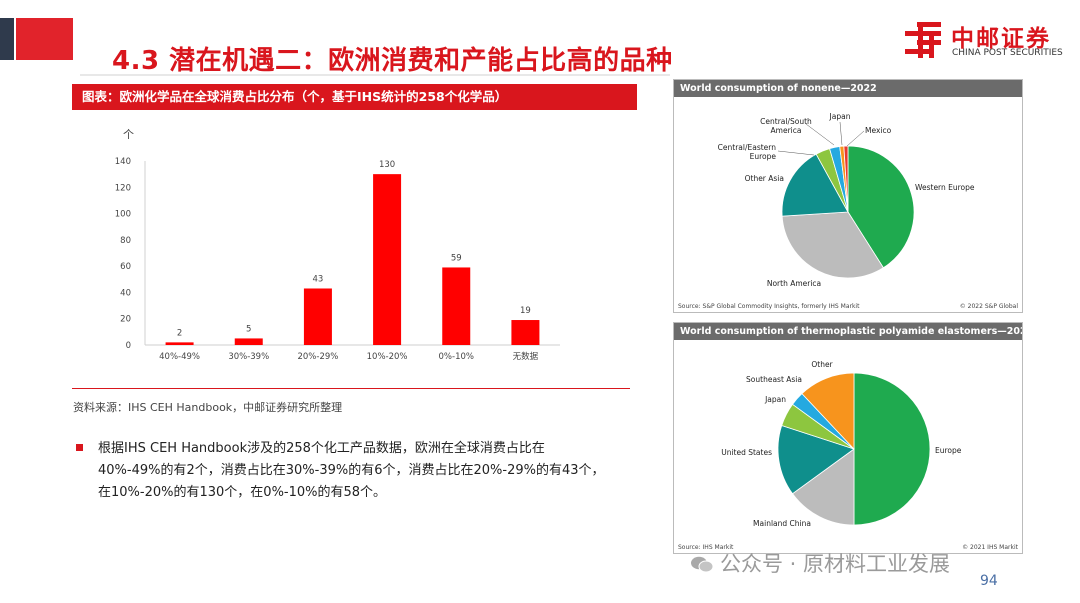  Describe the element at coordinates (948, 450) in the screenshot. I see `pie-slice-label: Europe` at that location.